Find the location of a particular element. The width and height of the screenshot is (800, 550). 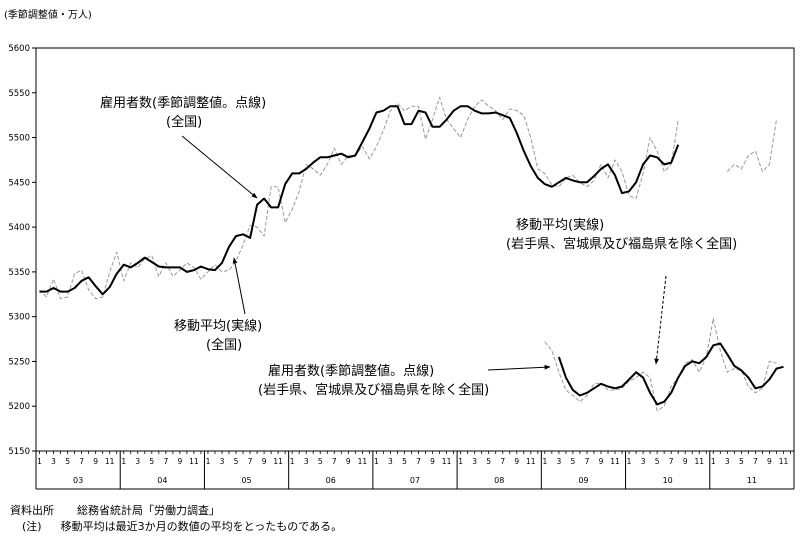

annotation-moving-average-national: 移動平均(実線) (全国) is located at coordinates (218, 336).